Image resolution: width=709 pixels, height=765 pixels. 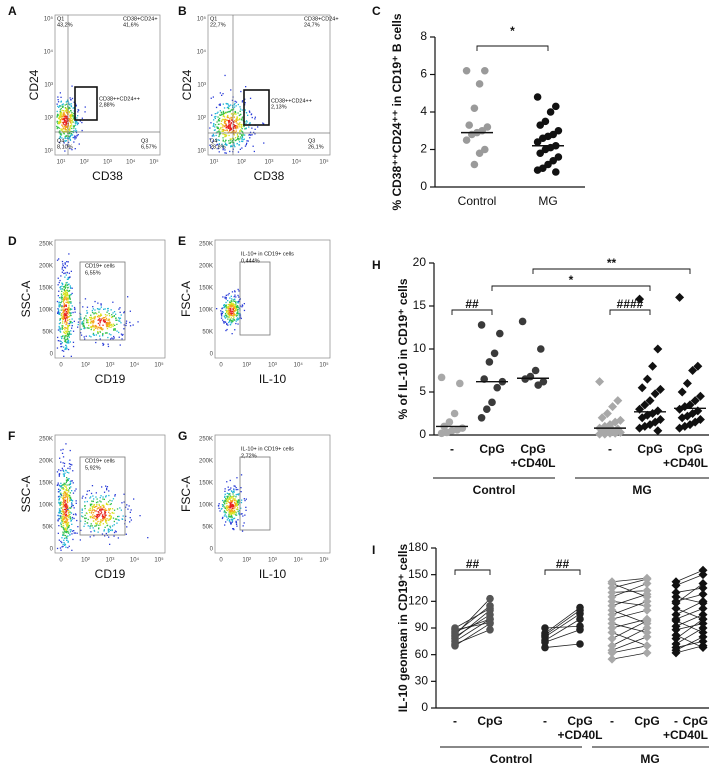 What do you see at coordinates (218, 147) in the screenshot?
I see `gate-label: 28,8%` at bounding box center [218, 147].